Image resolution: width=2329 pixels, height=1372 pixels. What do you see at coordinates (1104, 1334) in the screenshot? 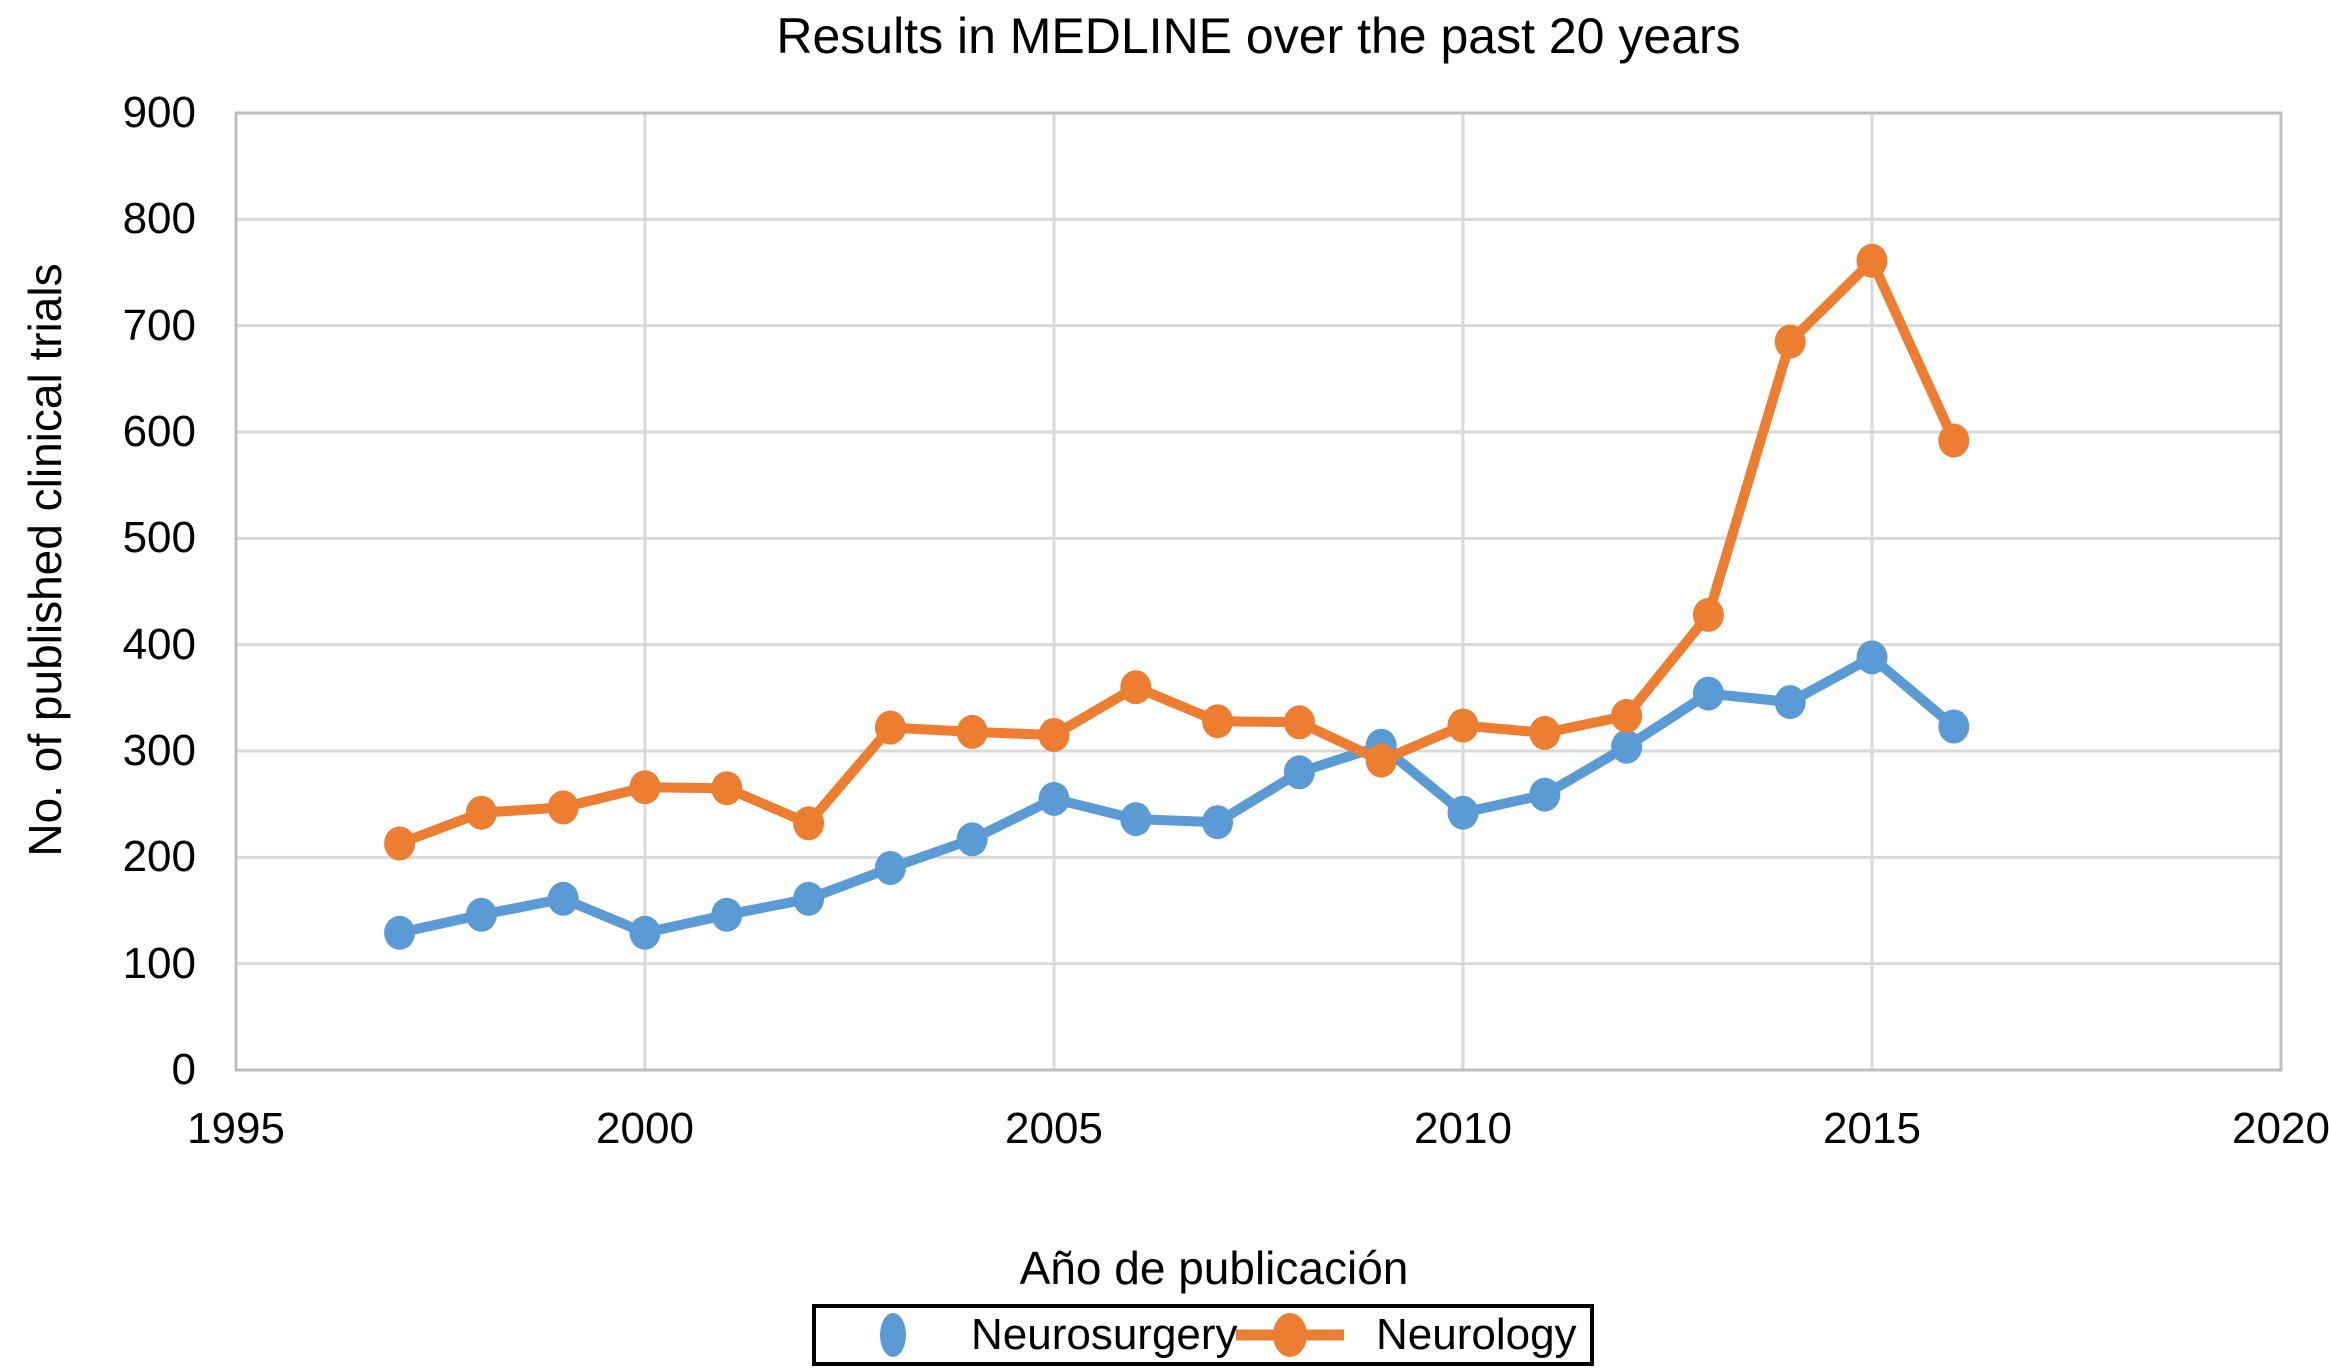
I see `legend-label-neurosurgery: Neurosurgery` at bounding box center [1104, 1334].